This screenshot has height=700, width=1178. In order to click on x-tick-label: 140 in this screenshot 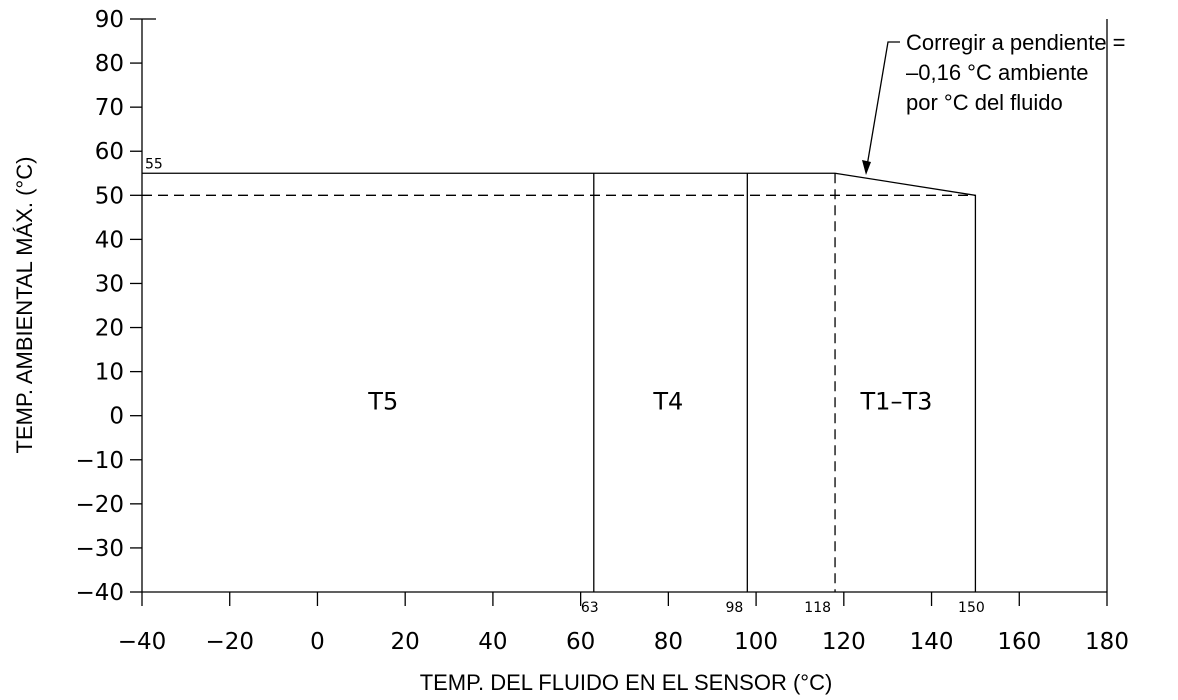, I will do `click(932, 642)`.